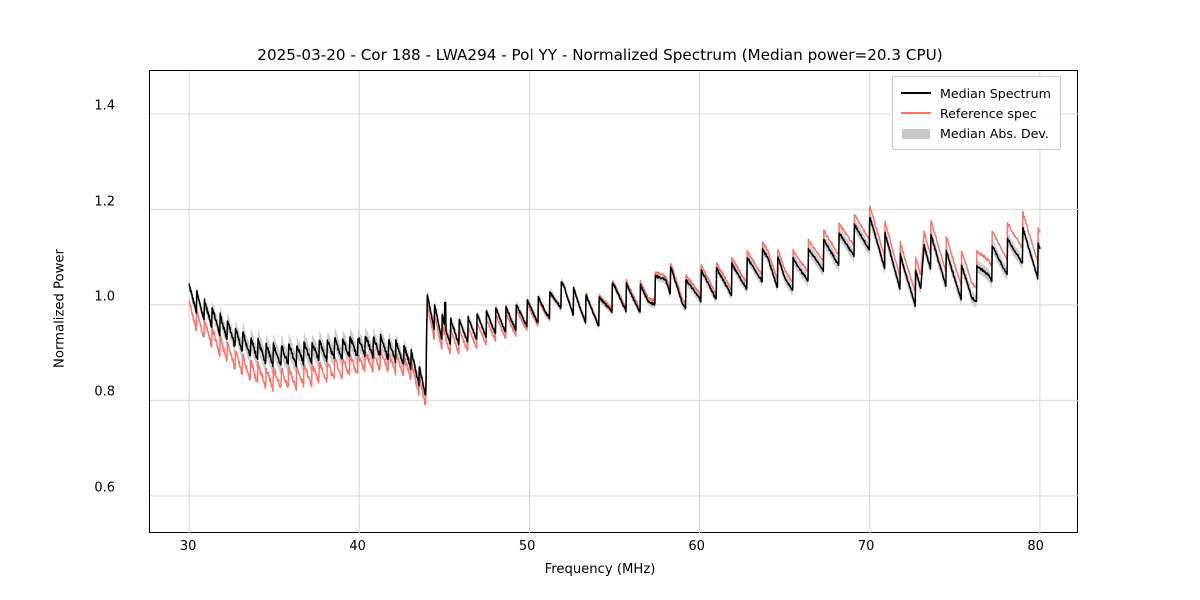 The width and height of the screenshot is (1200, 600). Describe the element at coordinates (916, 133) in the screenshot. I see `legend-patch-icon-mad` at that location.